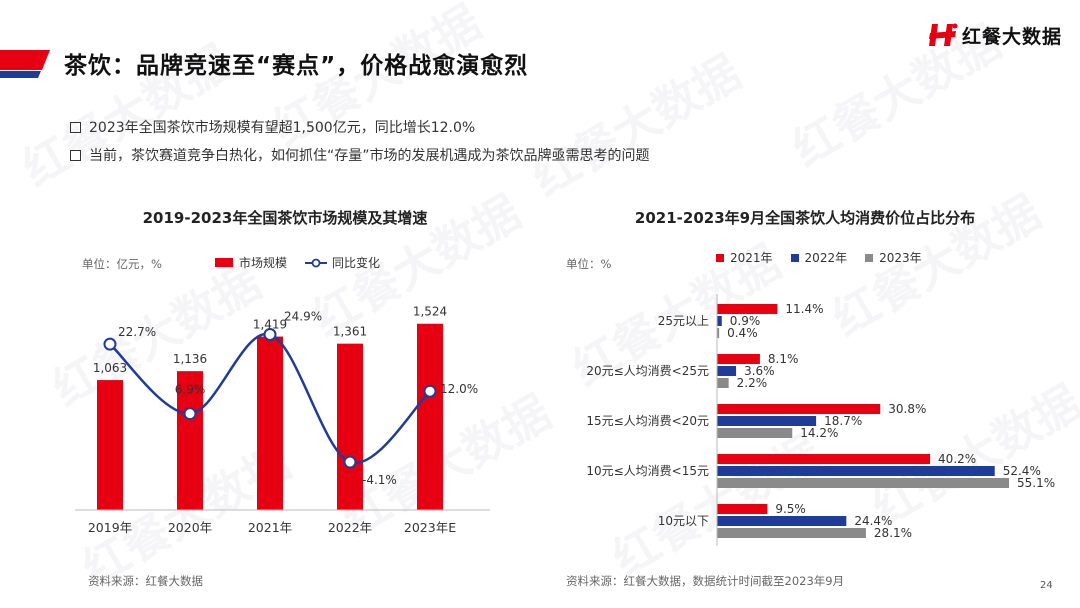  Describe the element at coordinates (794, 257) in the screenshot. I see `legend-swatch-2022` at that location.